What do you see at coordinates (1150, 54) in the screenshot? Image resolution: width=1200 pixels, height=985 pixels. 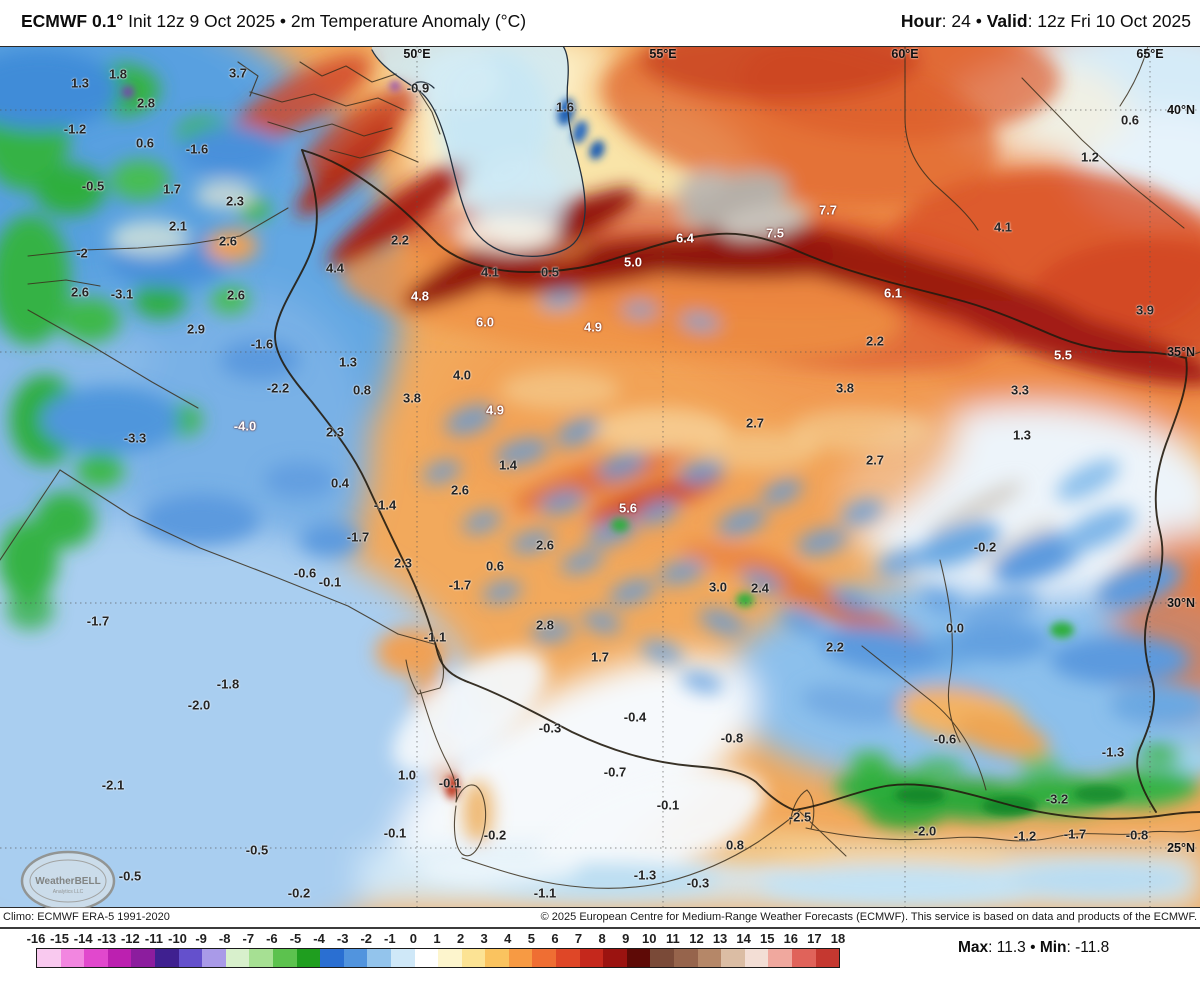 I see `longitude-label: 65°E` at bounding box center [1150, 54].